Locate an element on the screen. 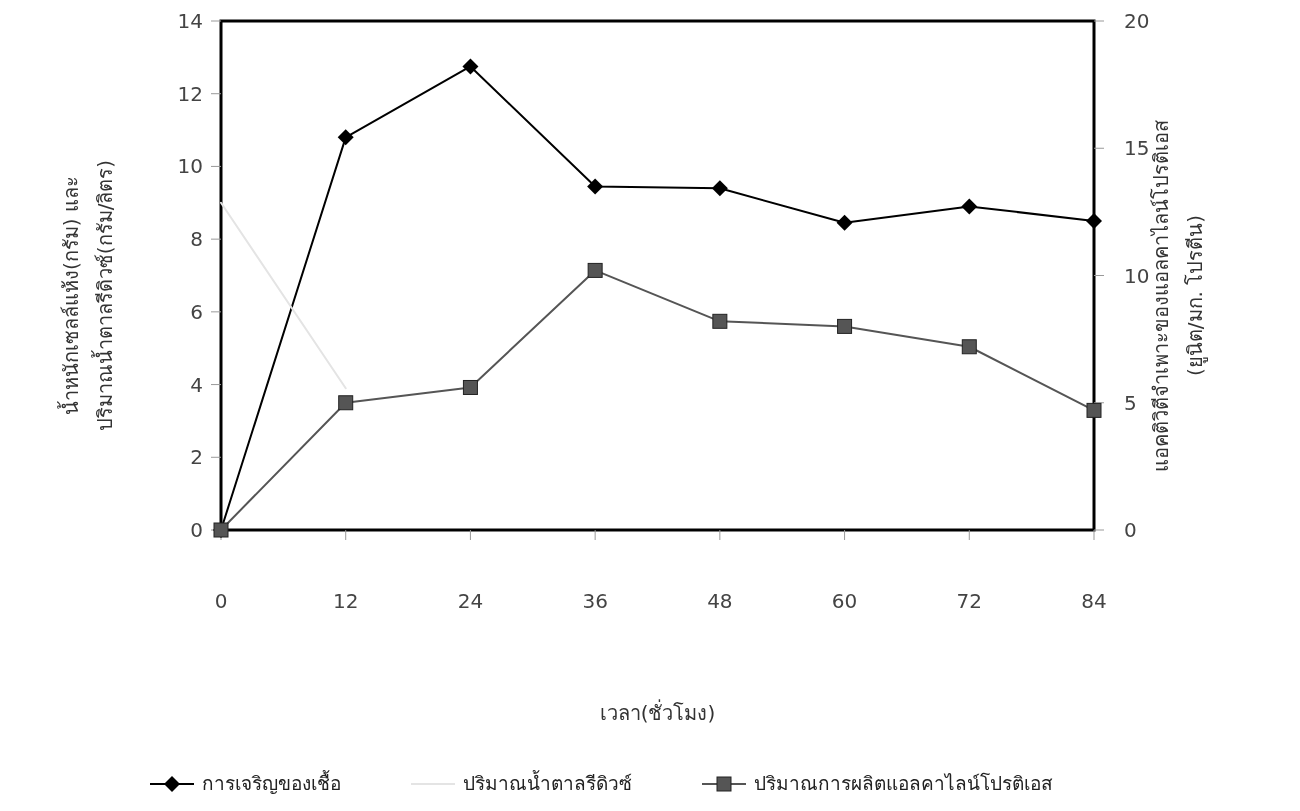 This screenshot has width=1300, height=811. y-tick-label: 12 is located at coordinates (190, 93).